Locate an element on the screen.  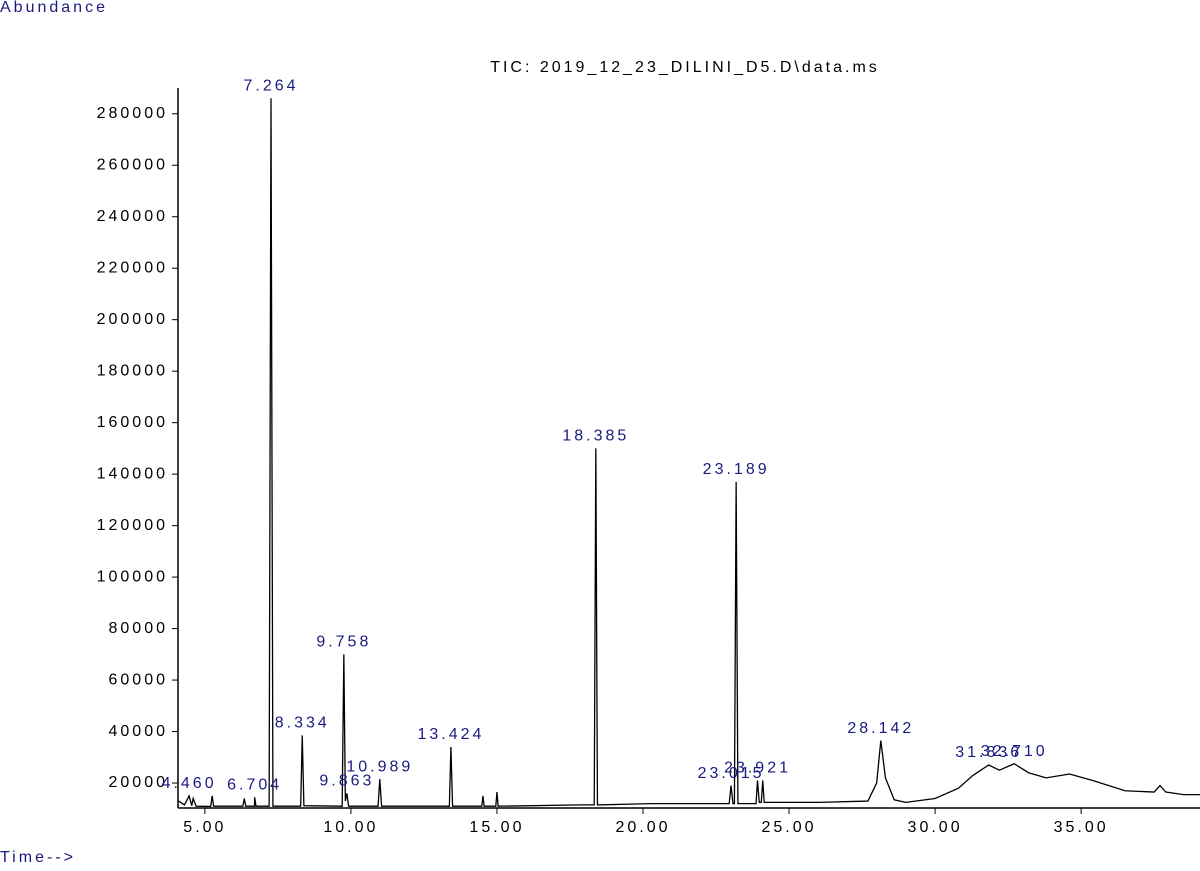
peak-label: 23.921 is located at coordinates (757, 768).